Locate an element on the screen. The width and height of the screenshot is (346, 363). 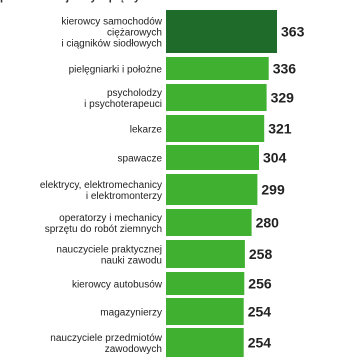
bar-row: 256 kierowcy autobusów is located at coordinates (172, 283).